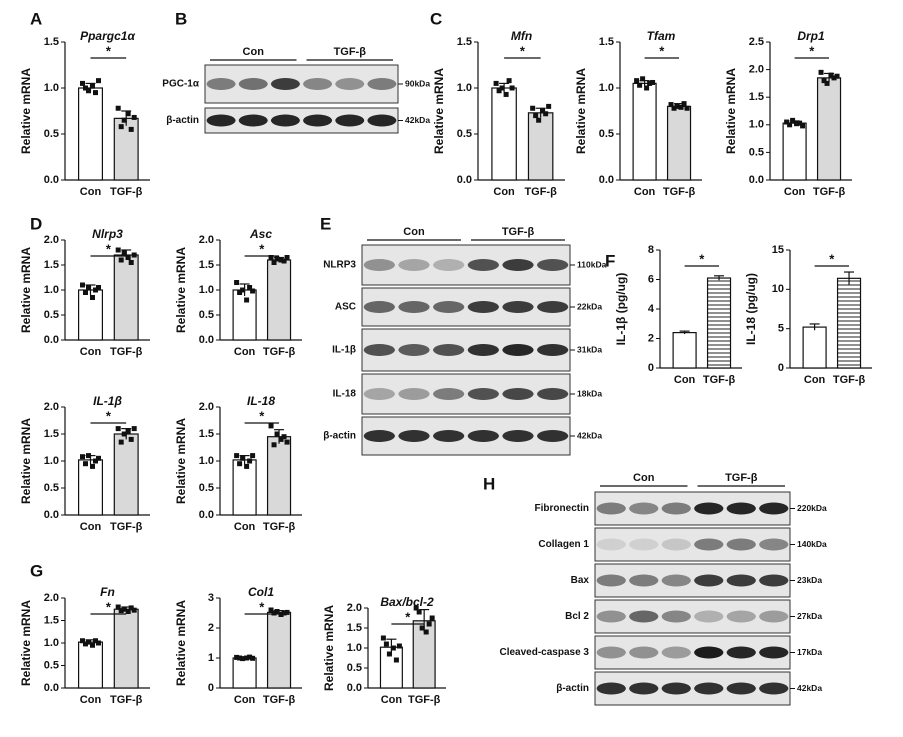 The image size is (903, 737). Describe the element at coordinates (211, 598) in the screenshot. I see `y-tick-label: 3` at that location.